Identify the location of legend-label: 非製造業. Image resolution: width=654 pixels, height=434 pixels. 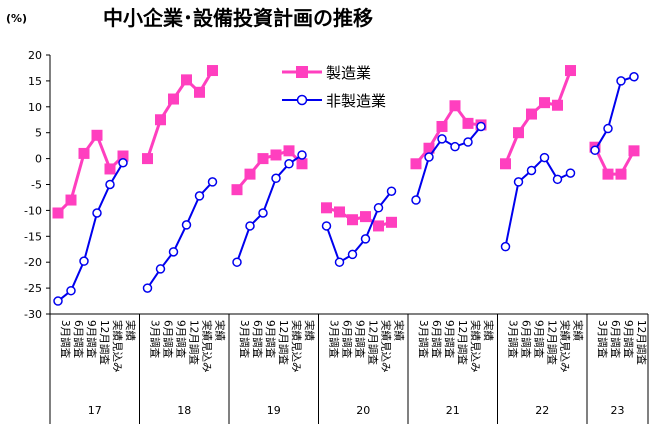
(356, 101).